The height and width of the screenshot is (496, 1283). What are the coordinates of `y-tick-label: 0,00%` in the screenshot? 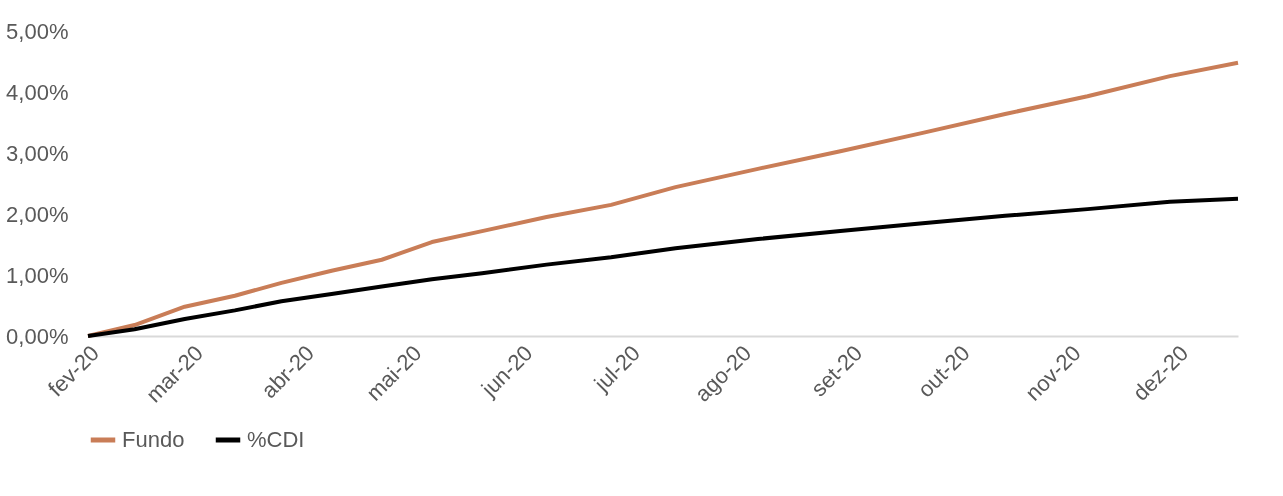 It's located at (37, 336).